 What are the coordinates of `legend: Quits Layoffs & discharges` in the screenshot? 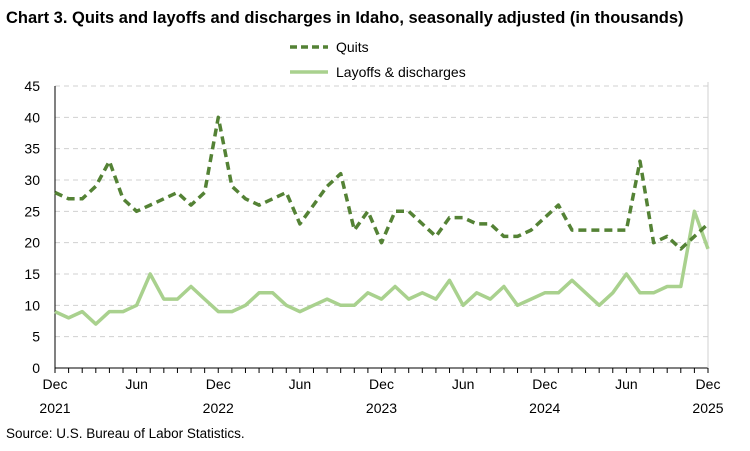 It's located at (378, 59).